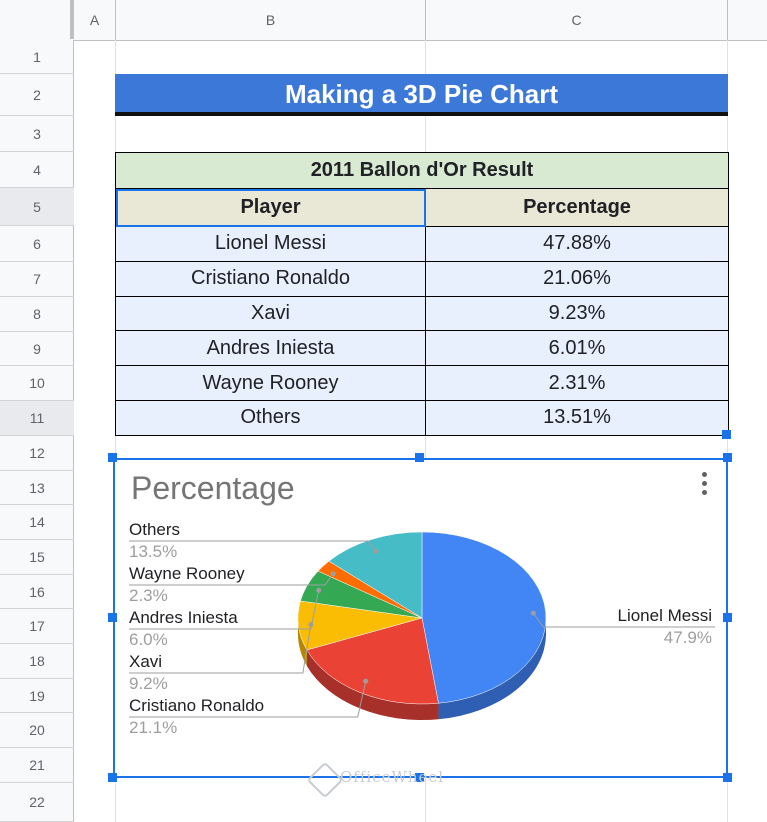 The image size is (767, 822). Describe the element at coordinates (37, 488) in the screenshot. I see `row-header-13: 13` at that location.